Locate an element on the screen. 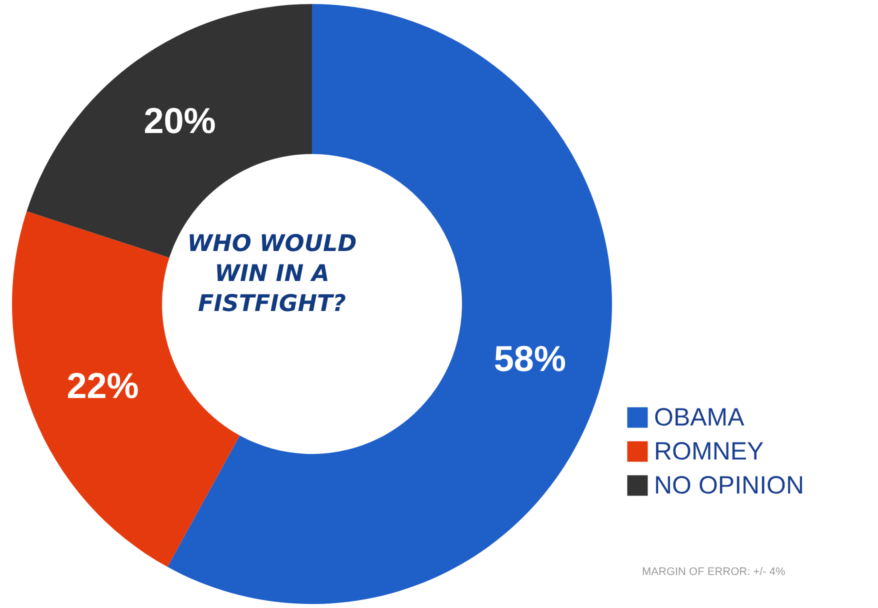 The image size is (878, 608). data-label: 20% is located at coordinates (180, 120).